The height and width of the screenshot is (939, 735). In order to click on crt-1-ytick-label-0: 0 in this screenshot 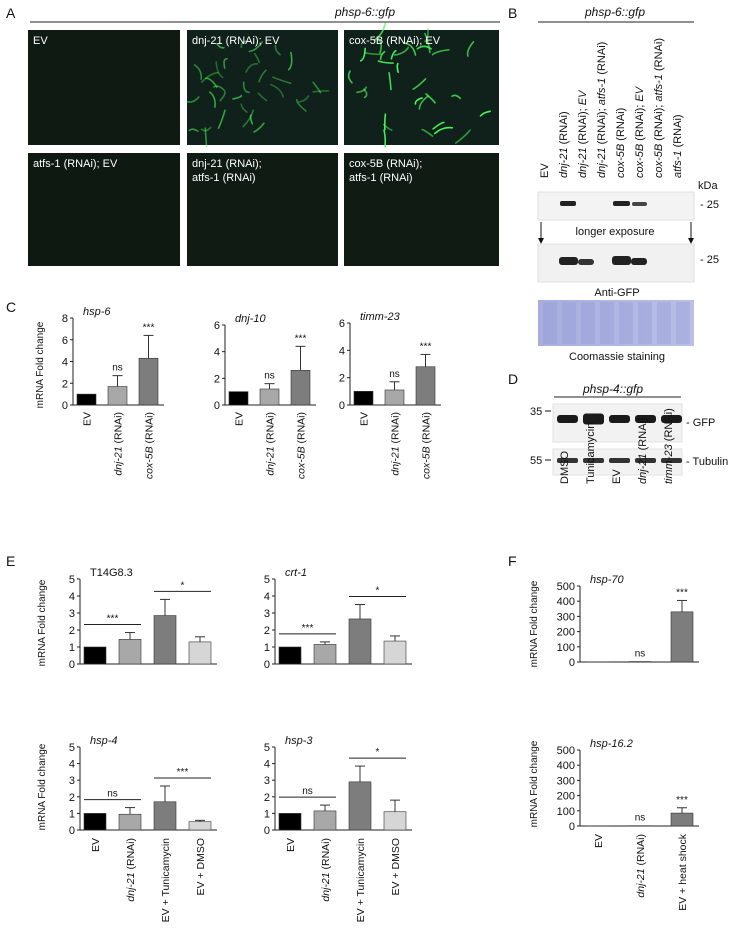, I will do `click(267, 665)`.